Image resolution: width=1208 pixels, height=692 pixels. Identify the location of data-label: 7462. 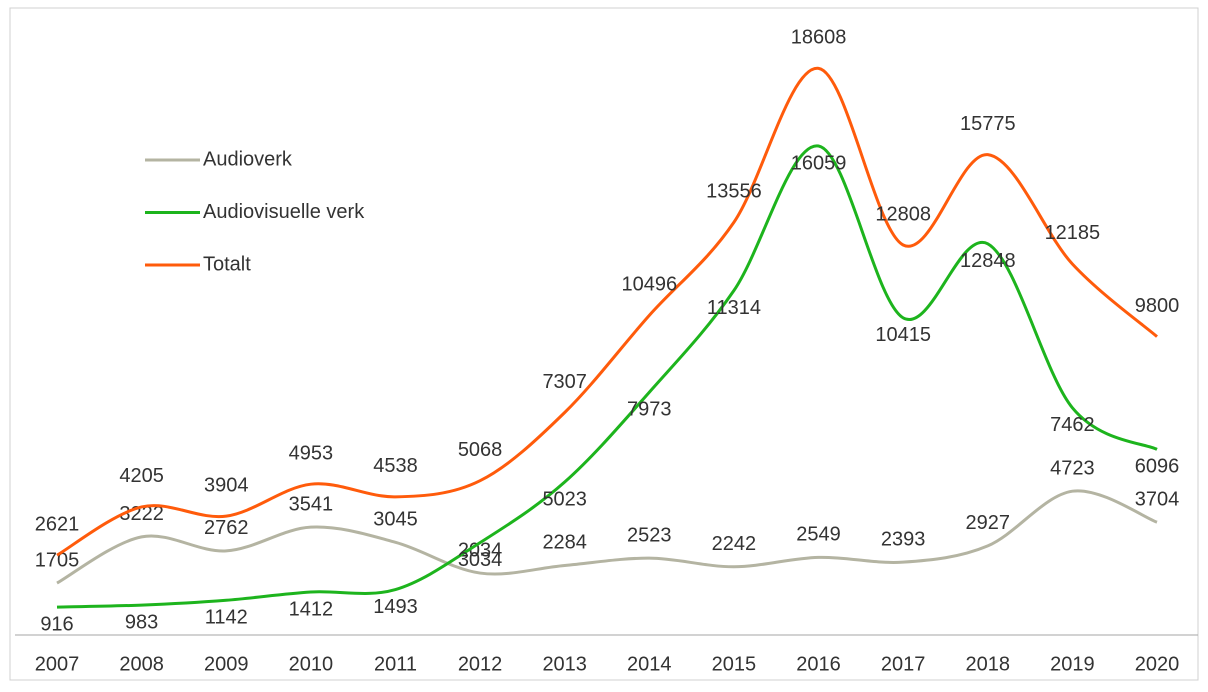
(1072, 425).